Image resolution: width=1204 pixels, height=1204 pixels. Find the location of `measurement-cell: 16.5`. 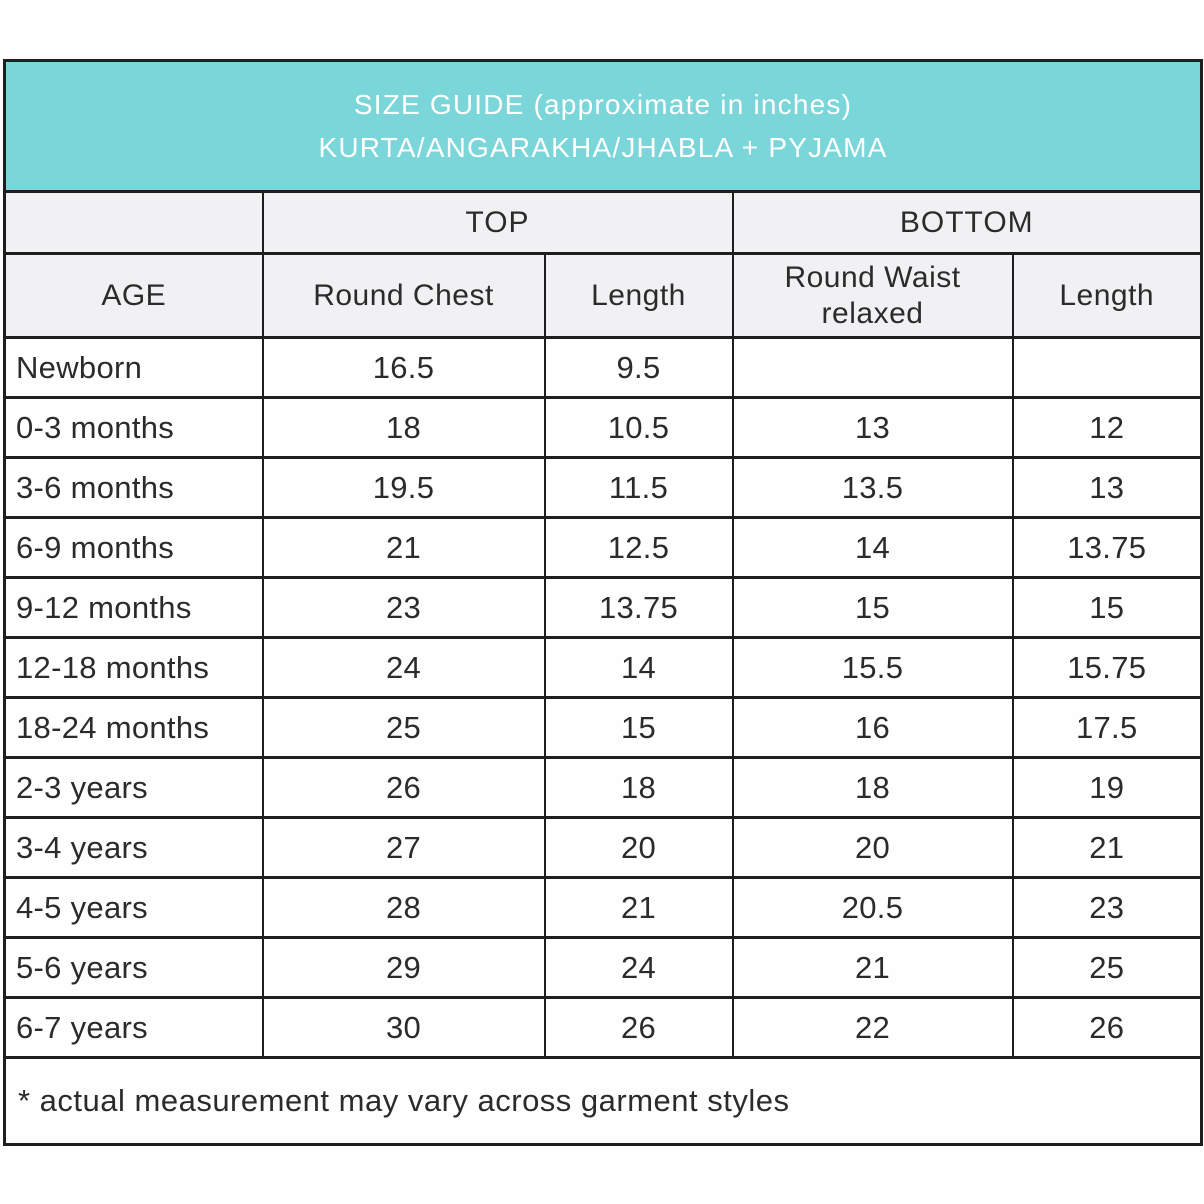

measurement-cell: 16.5 is located at coordinates (403, 367).